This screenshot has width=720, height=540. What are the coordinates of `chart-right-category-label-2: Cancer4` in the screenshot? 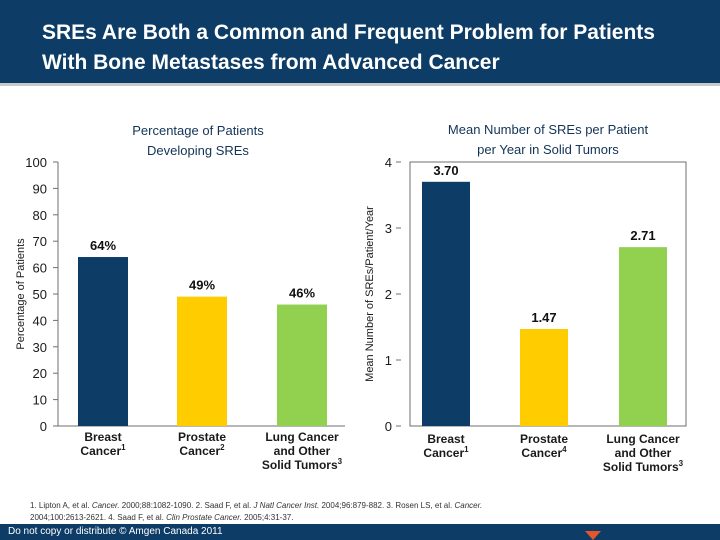 It's located at (544, 452).